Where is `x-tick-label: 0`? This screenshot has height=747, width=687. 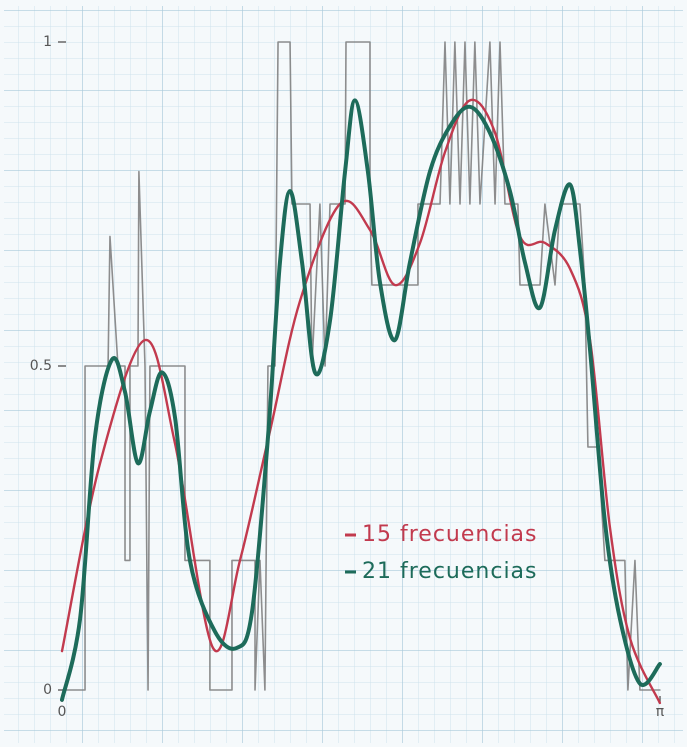 x-tick-label: 0 is located at coordinates (62, 712).